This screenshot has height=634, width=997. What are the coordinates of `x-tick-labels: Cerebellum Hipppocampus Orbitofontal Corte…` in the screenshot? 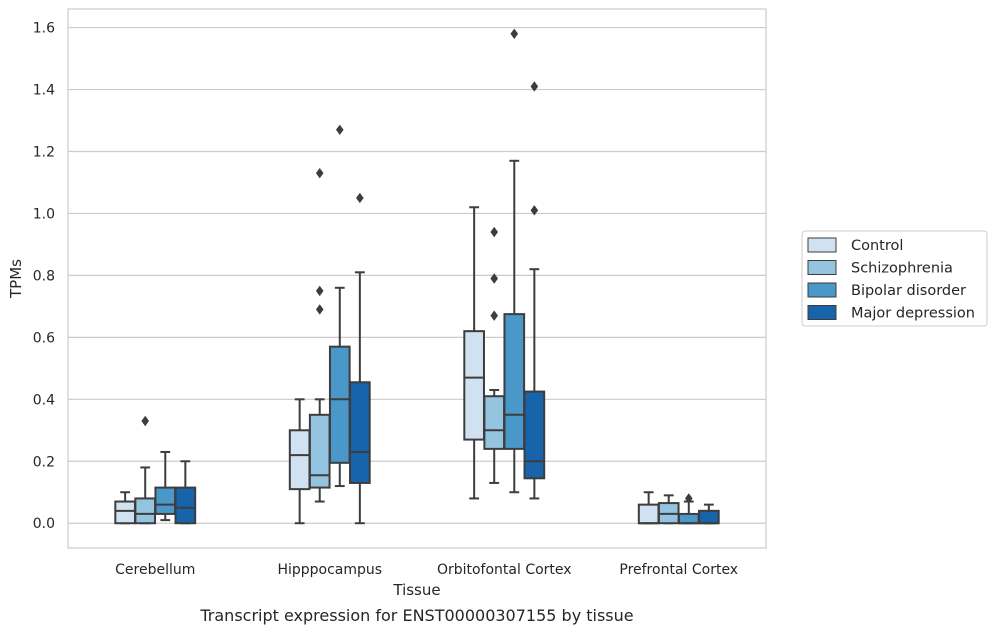 It's located at (426, 570).